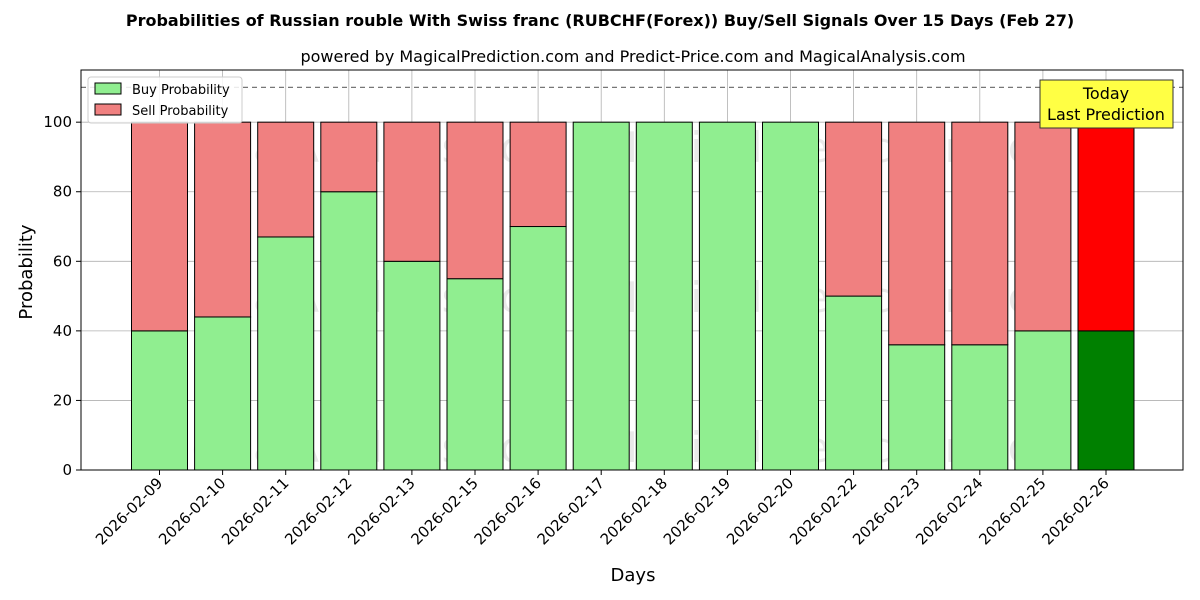 The image size is (1200, 600). What do you see at coordinates (57, 122) in the screenshot?
I see `y-tick-label: 100` at bounding box center [57, 122].